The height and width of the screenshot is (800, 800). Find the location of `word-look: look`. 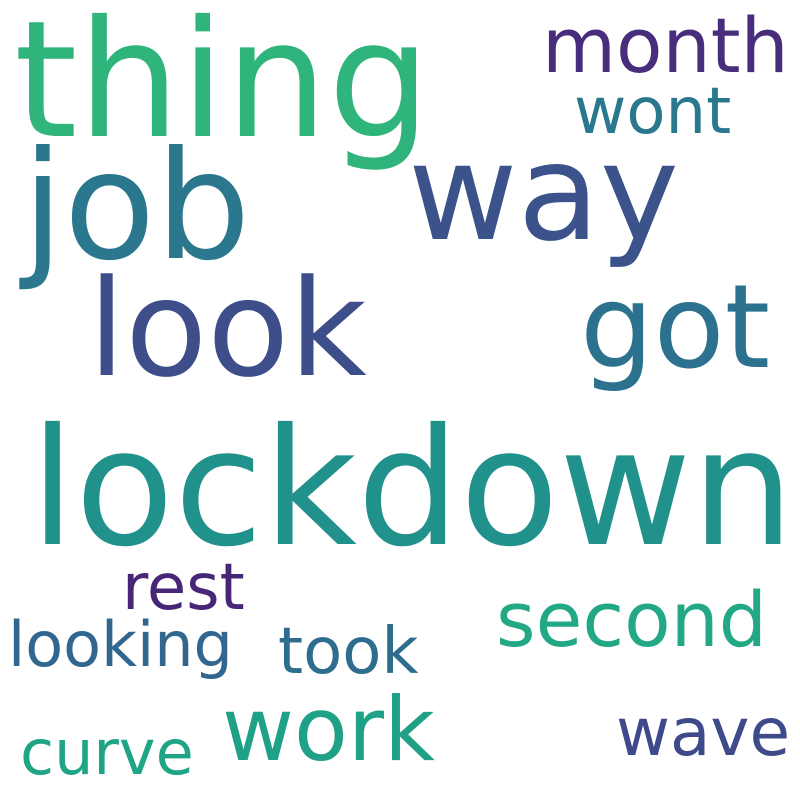

word-look: look is located at coordinates (227, 329).